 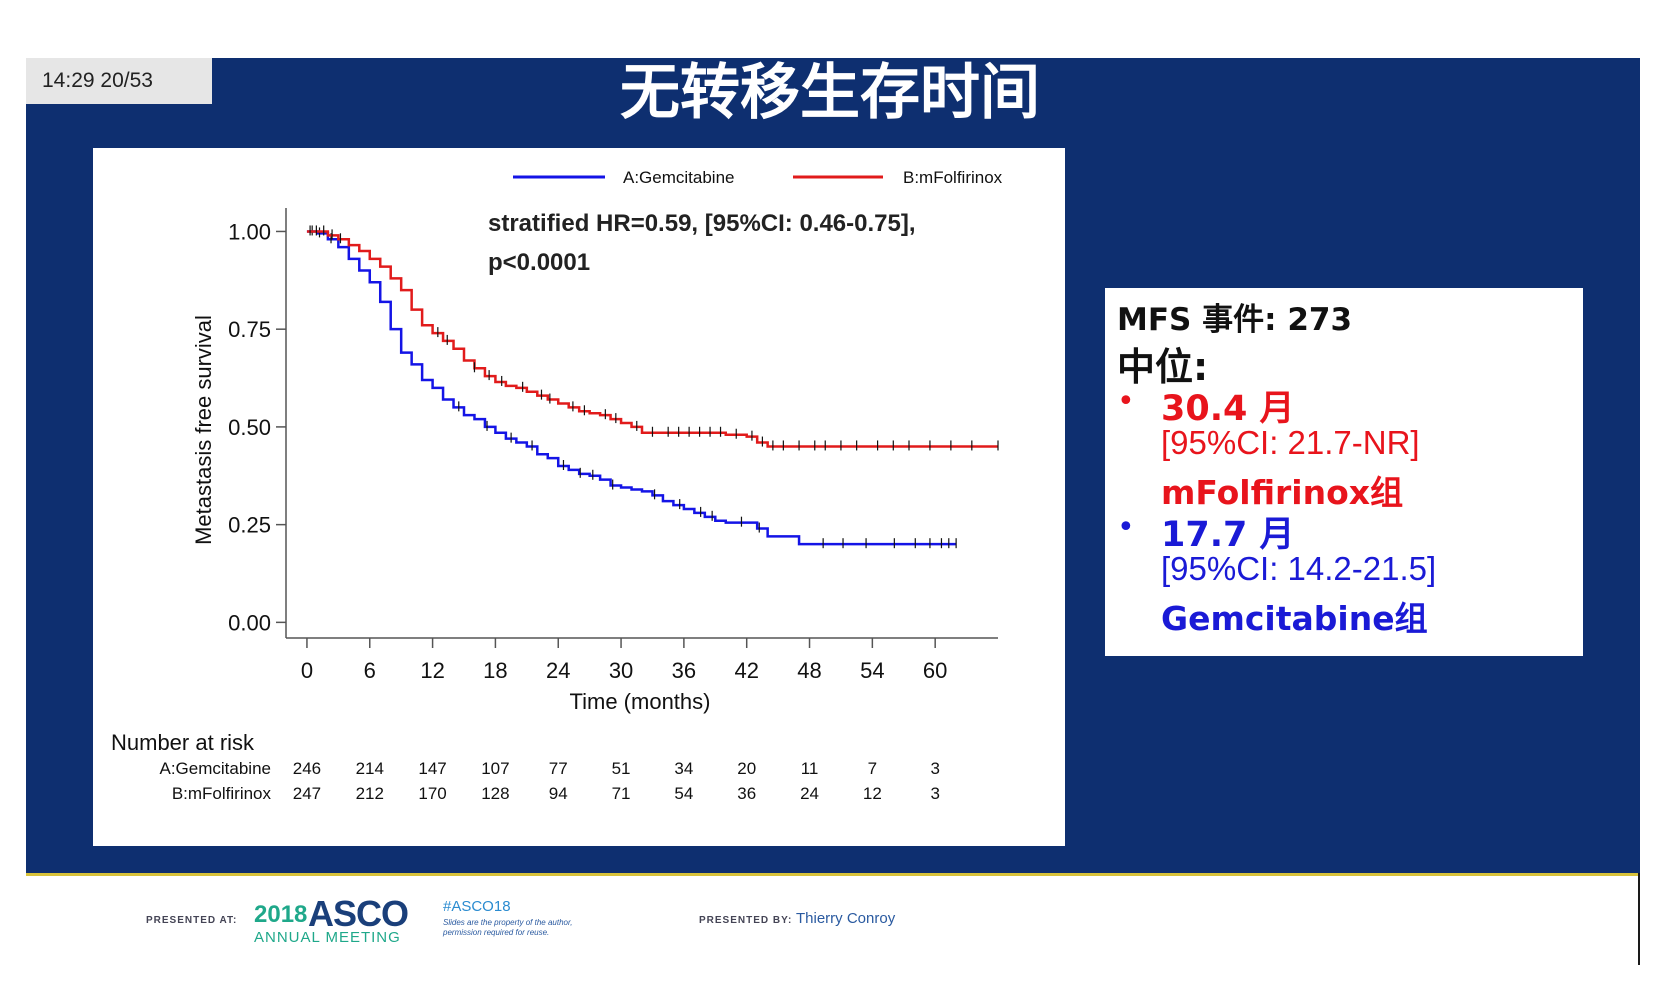 What do you see at coordinates (935, 670) in the screenshot?
I see `x-tick-label: 60` at bounding box center [935, 670].